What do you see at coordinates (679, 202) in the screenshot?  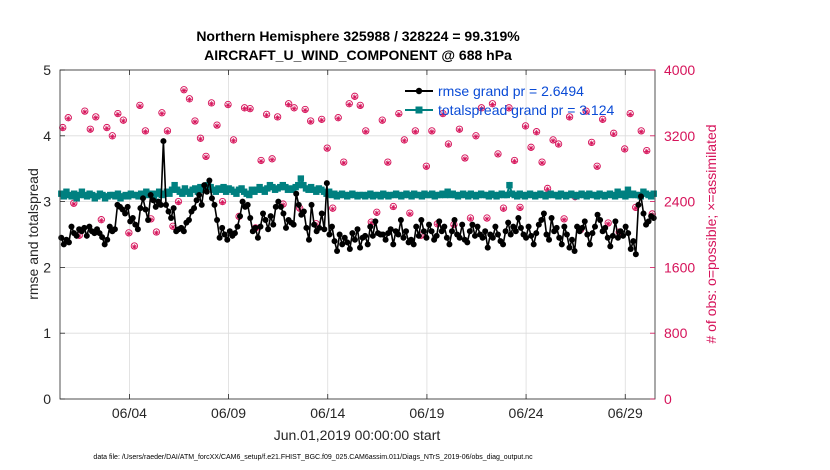 I see `right-y-tick-label: 2400` at bounding box center [679, 202].